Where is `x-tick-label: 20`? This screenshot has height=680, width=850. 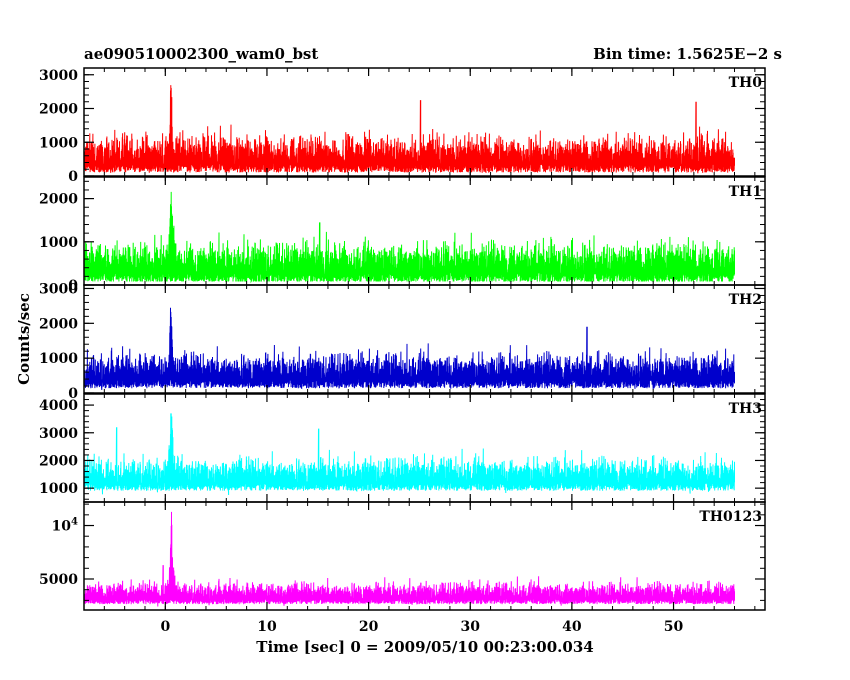 x-tick-label: 20 is located at coordinates (369, 627).